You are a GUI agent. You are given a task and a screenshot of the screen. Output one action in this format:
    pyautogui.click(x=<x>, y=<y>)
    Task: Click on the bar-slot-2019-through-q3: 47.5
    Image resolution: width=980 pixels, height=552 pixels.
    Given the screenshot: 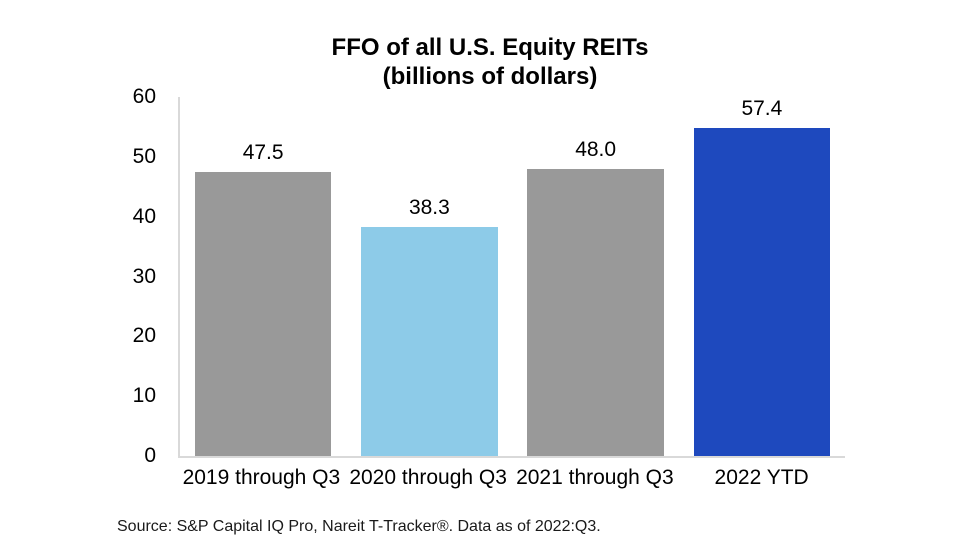 What is the action you would take?
    pyautogui.click(x=263, y=276)
    